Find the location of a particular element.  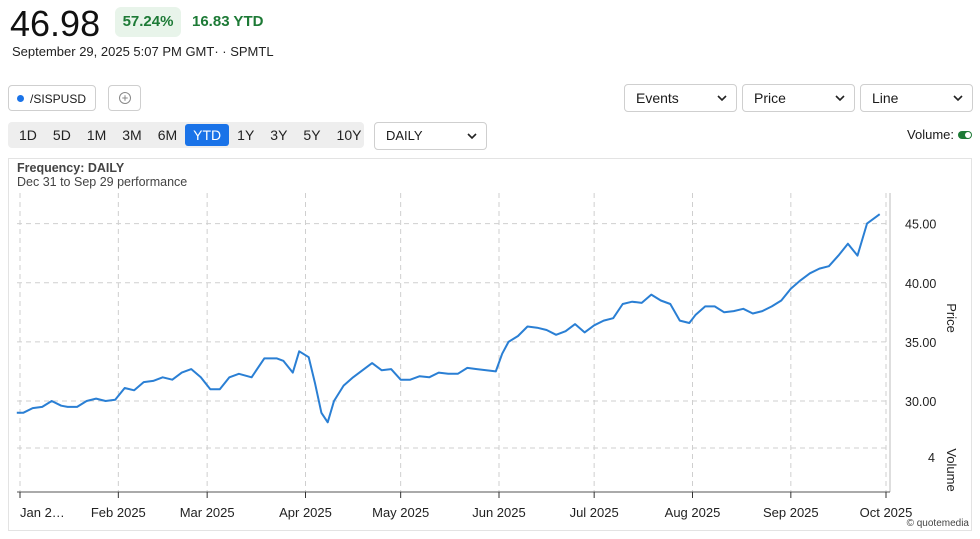

add-comparison-button is located at coordinates (124, 98).